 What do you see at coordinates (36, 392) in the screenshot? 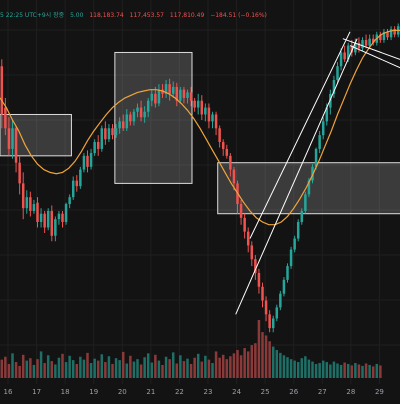
I see `x-axis-tick-label: 17` at bounding box center [36, 392].